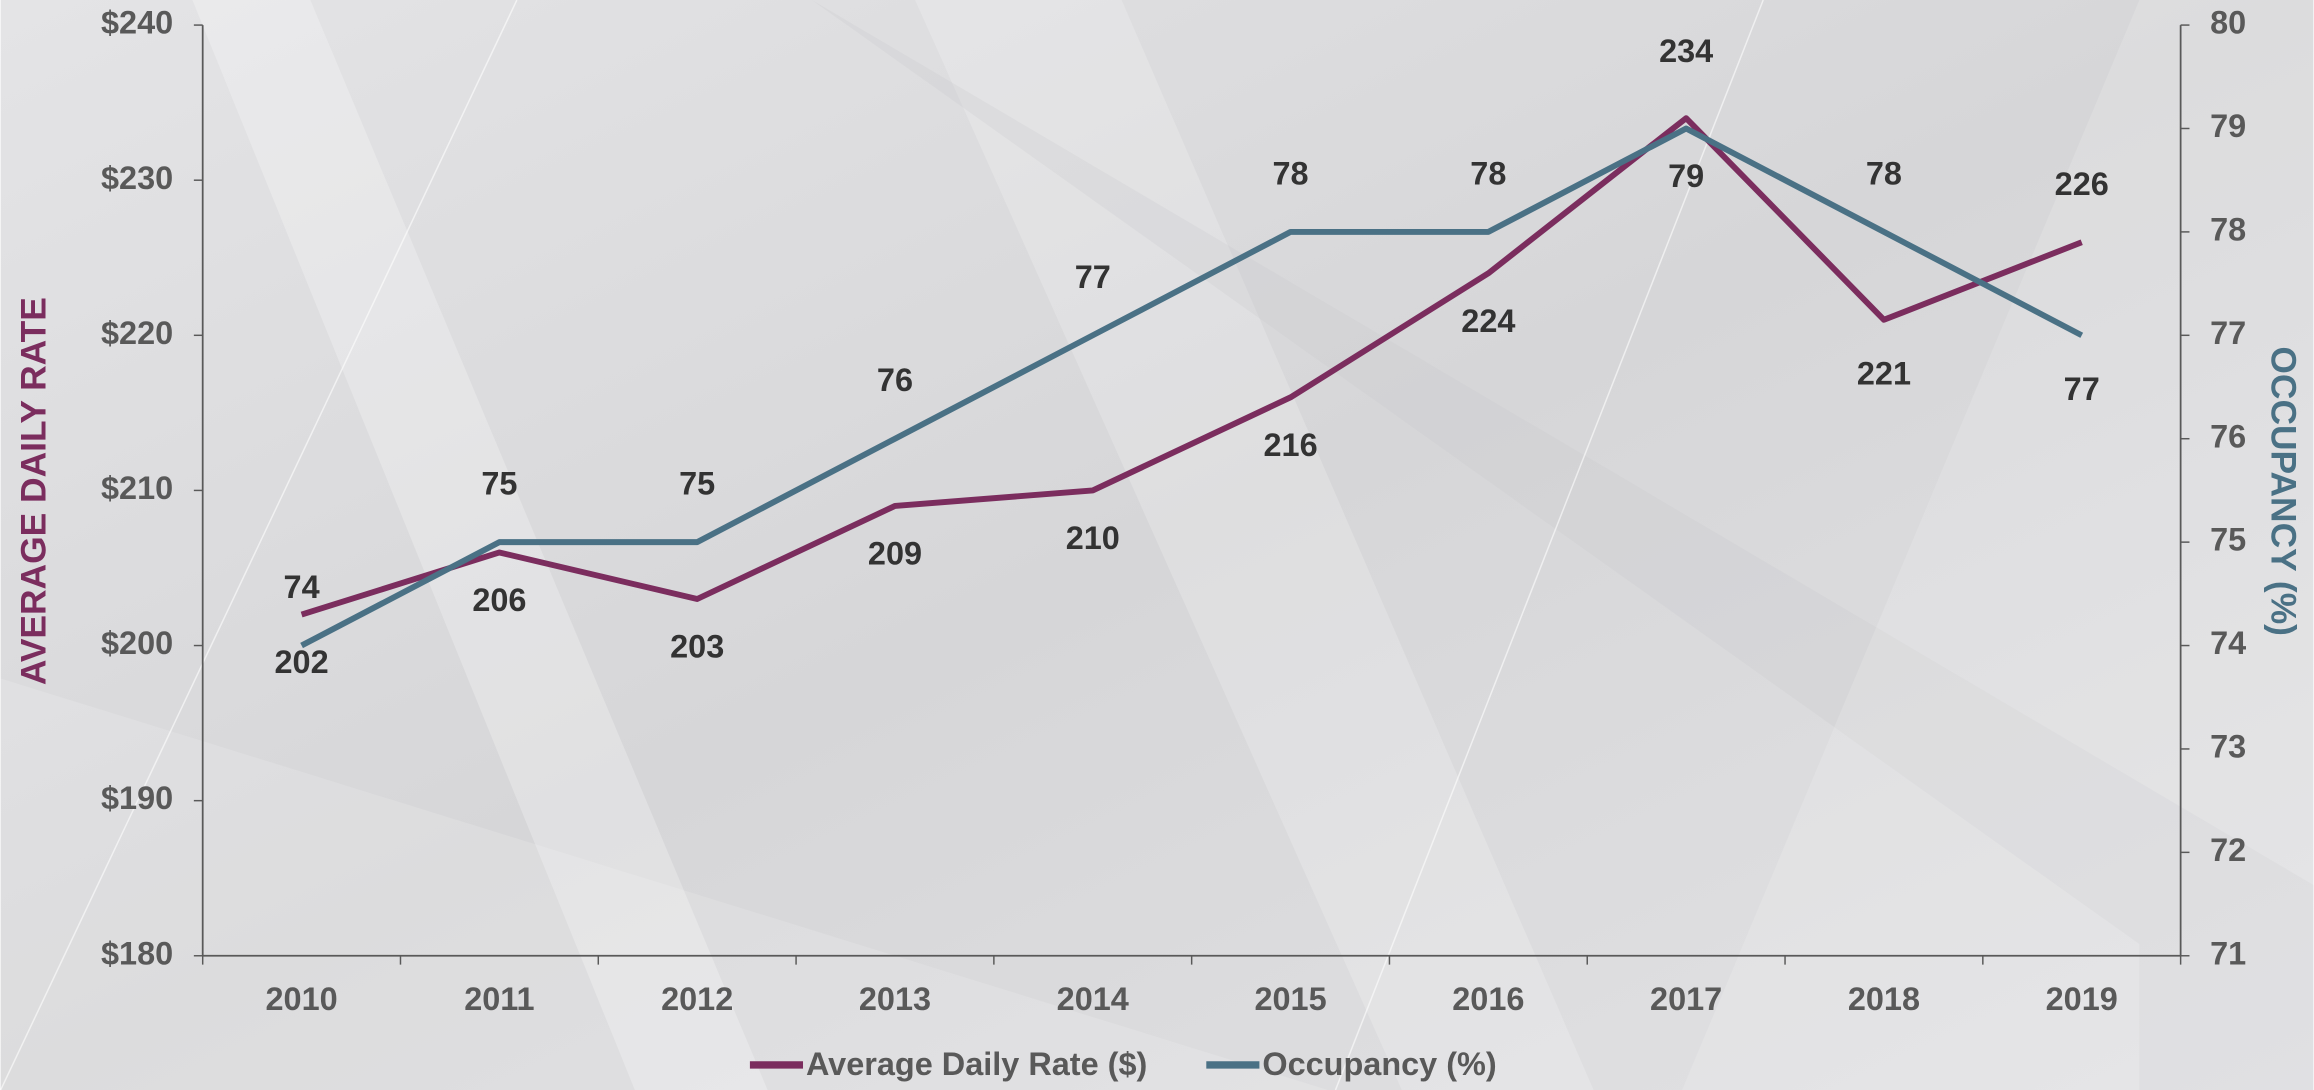  I want to click on y-tick-label: $210, so click(137, 488).